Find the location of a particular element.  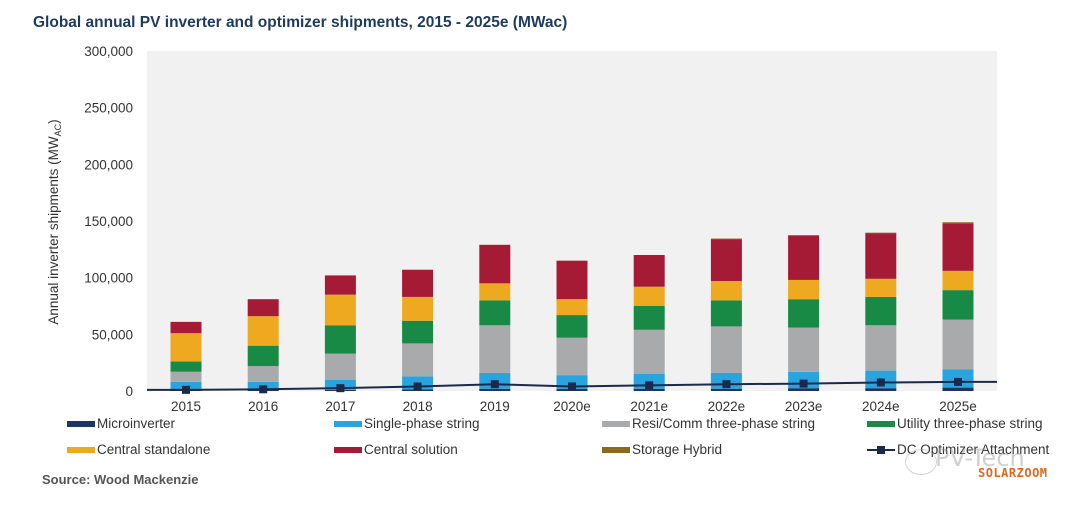

optimizer-marker-2024e is located at coordinates (880, 382).